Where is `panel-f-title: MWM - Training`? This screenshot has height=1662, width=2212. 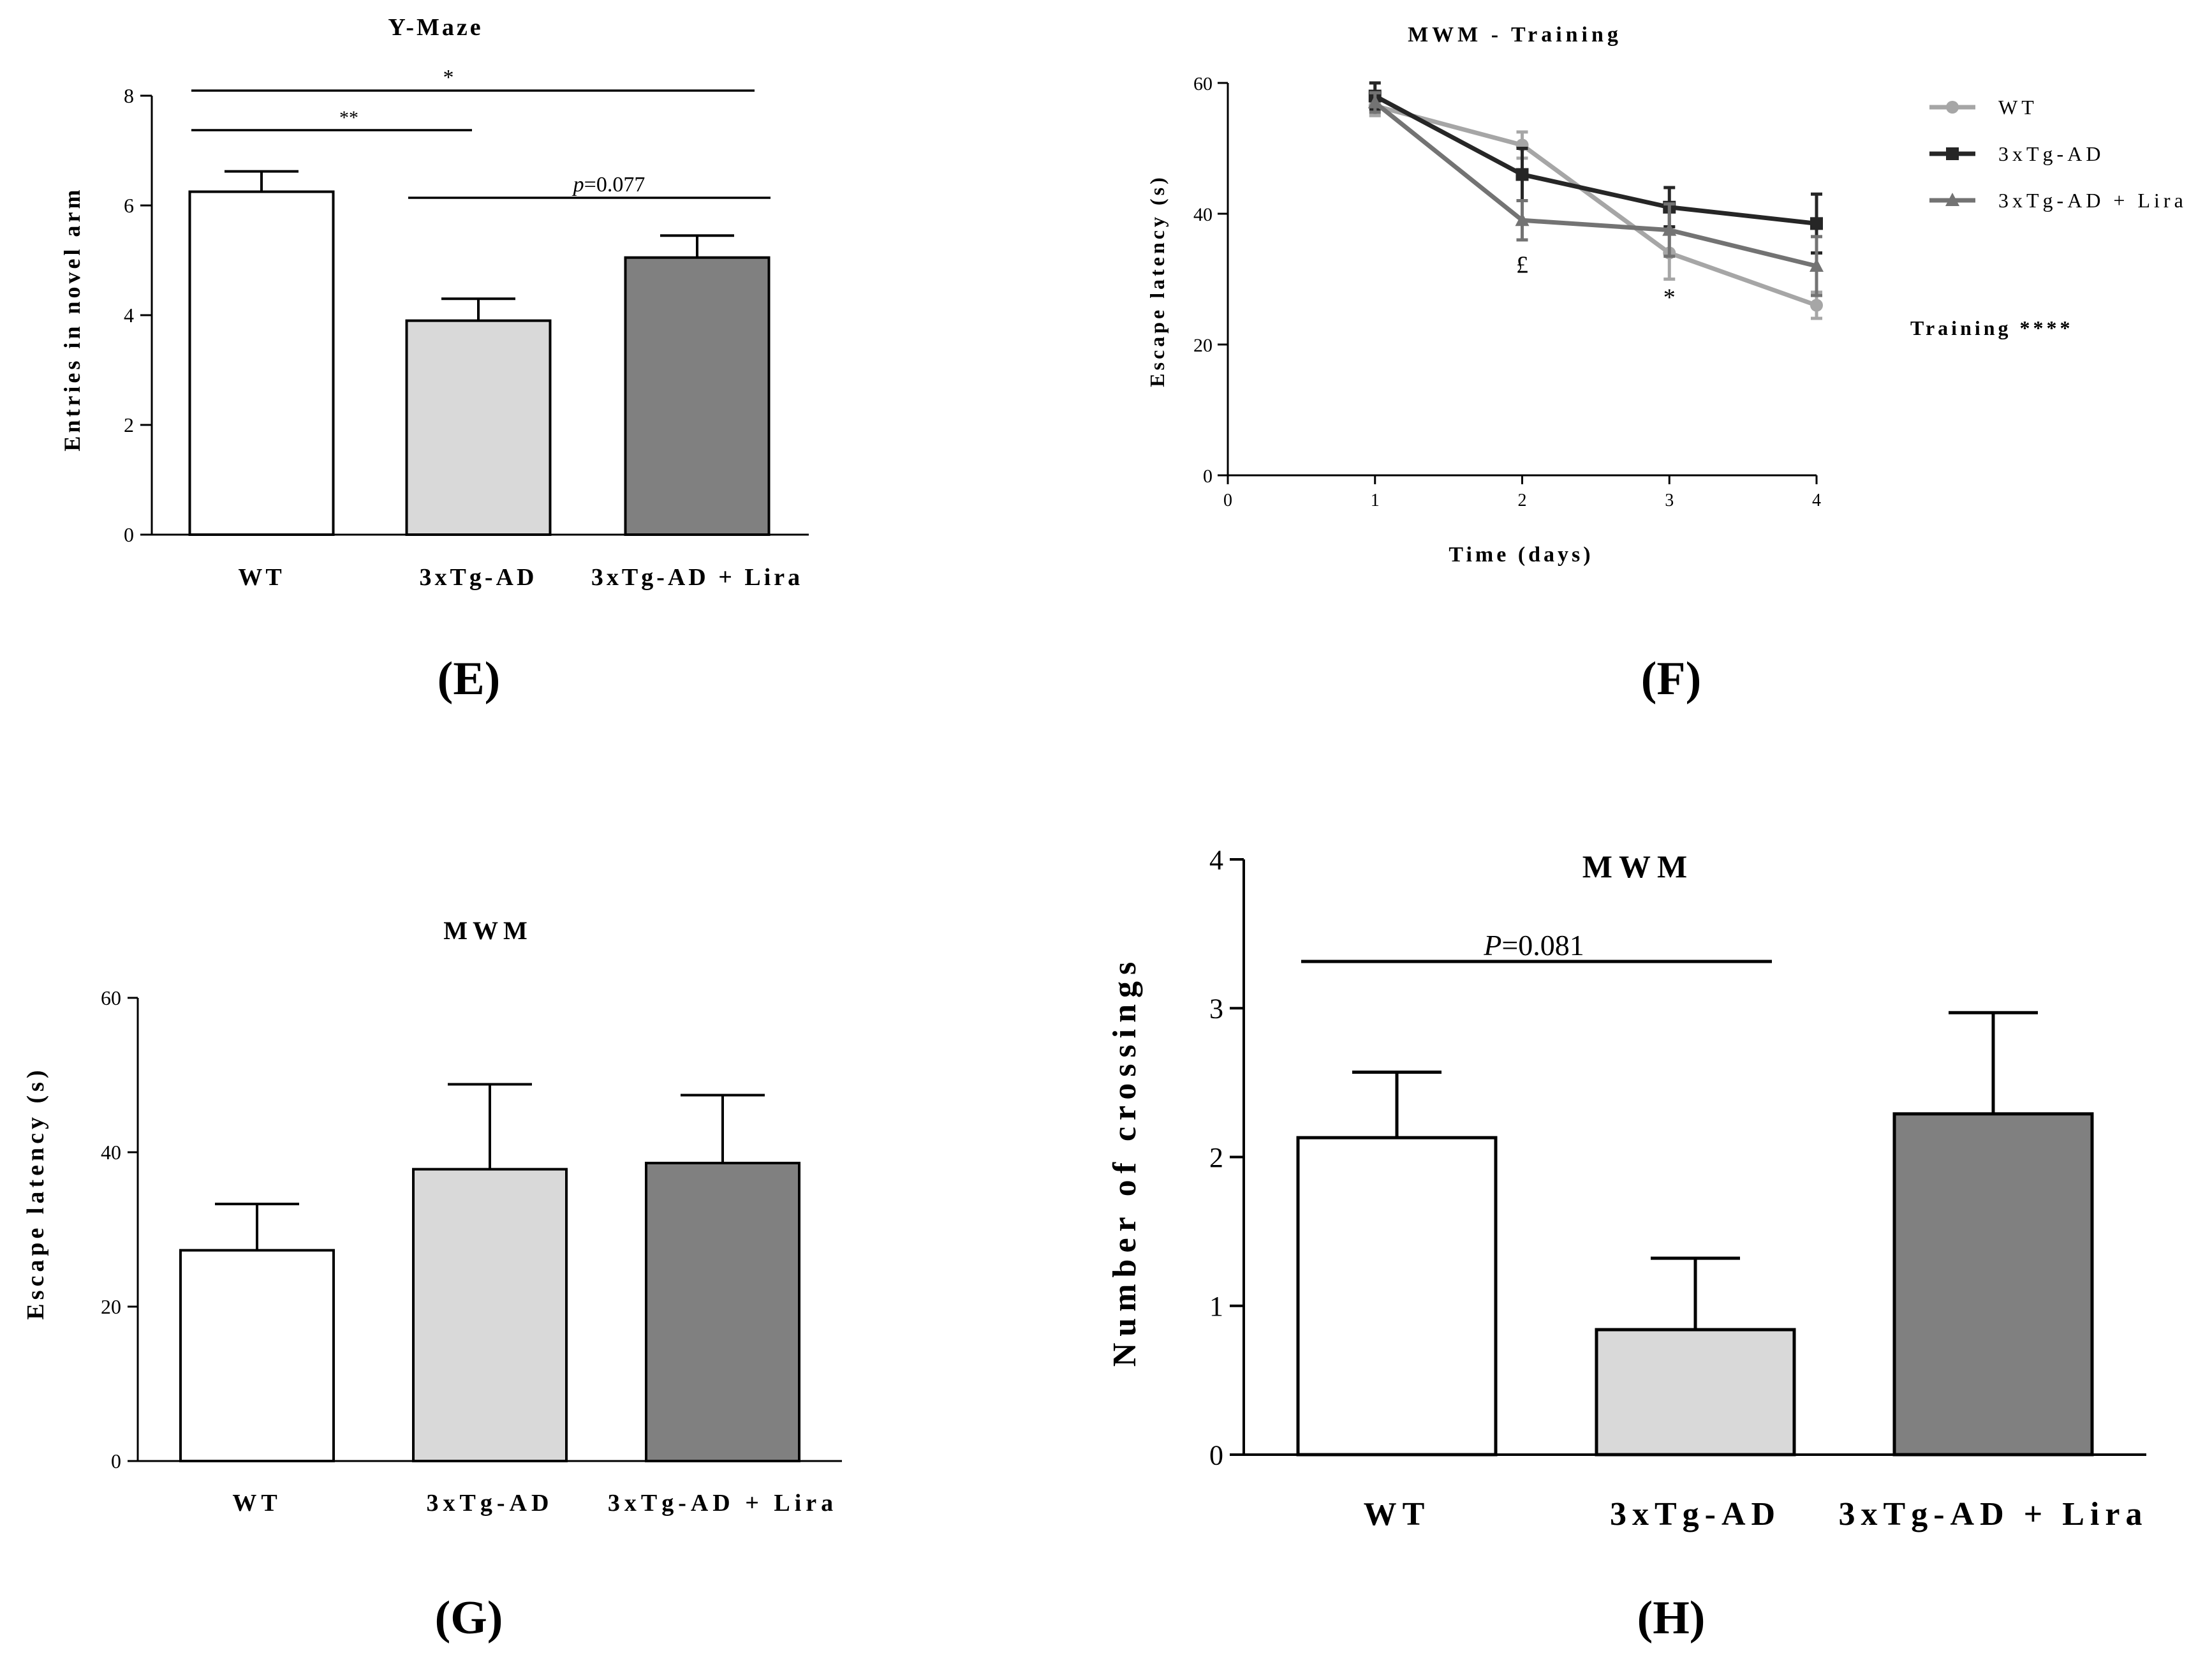
panel-f-title: MWM - Training is located at coordinates (1515, 35).